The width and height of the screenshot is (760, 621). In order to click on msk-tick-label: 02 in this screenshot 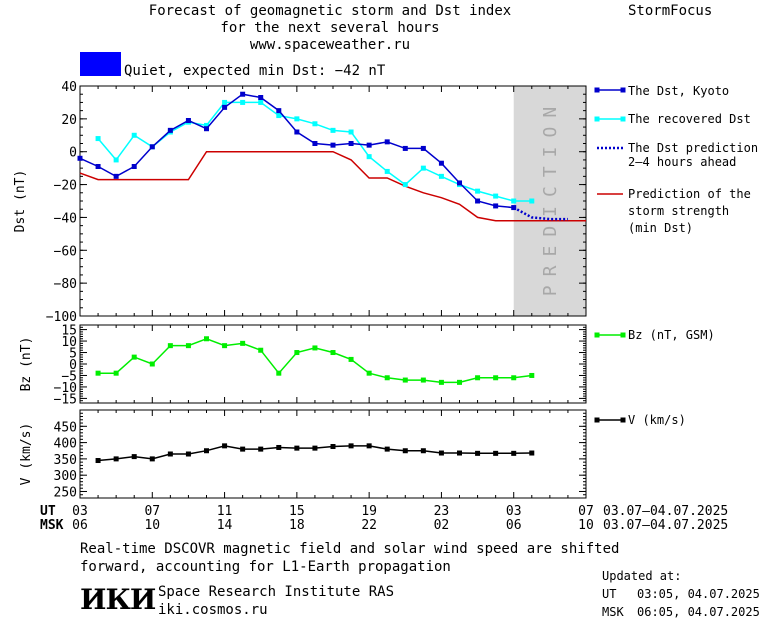, I will do `click(442, 525)`.